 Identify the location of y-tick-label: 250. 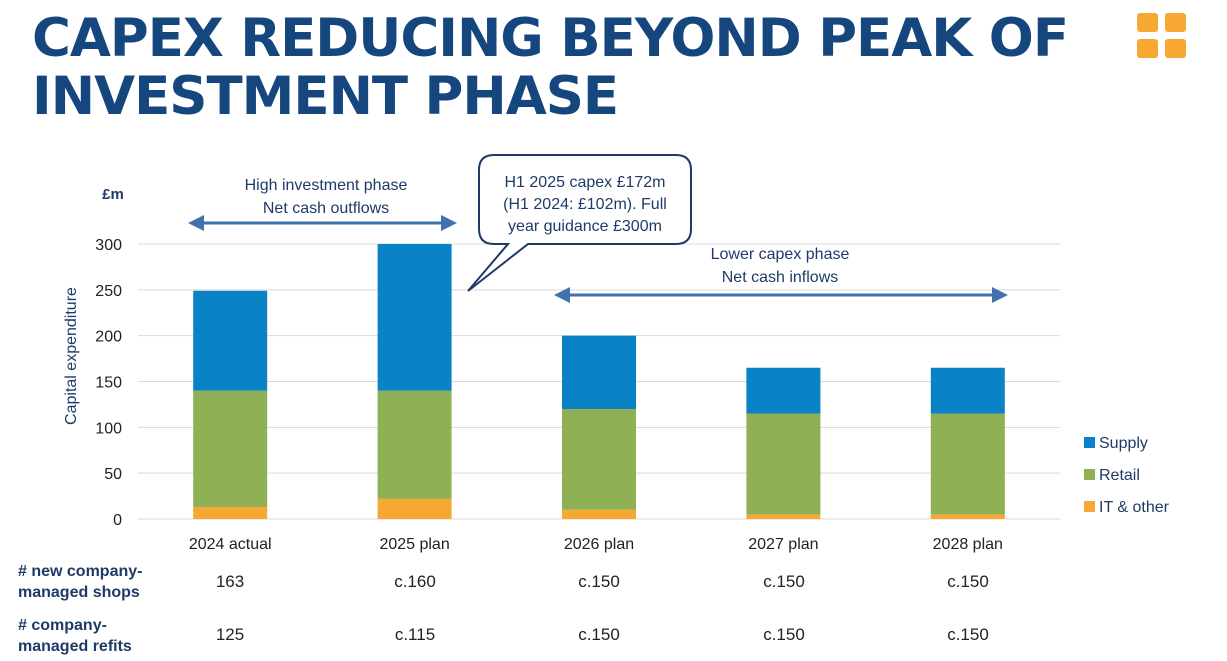
(108, 291).